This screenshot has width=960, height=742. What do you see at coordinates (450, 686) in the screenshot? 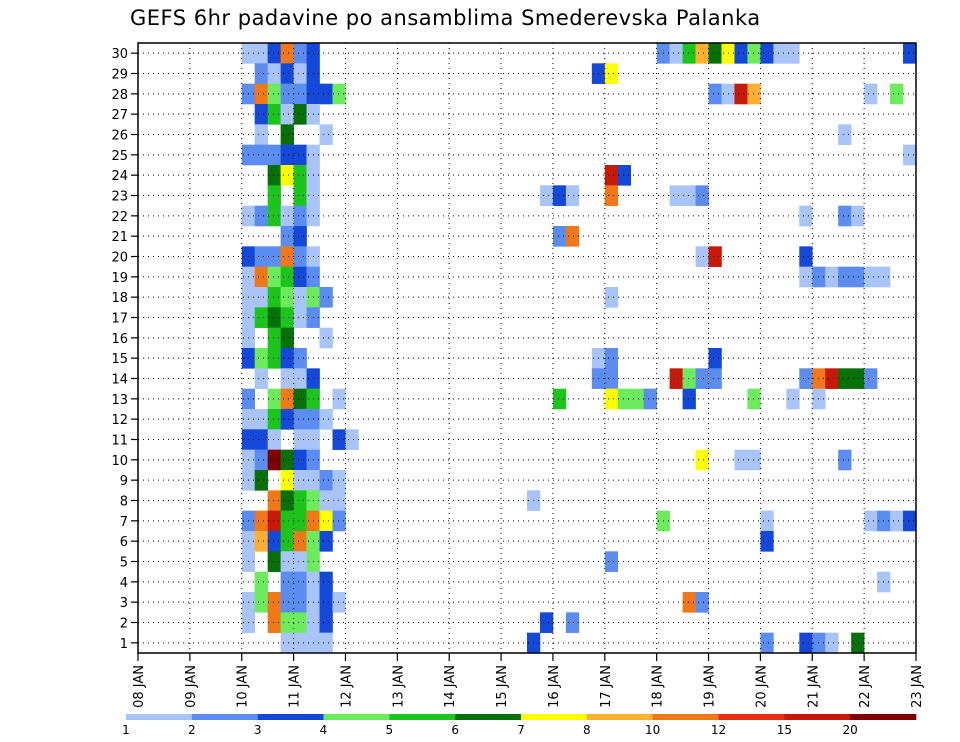
I see `x-tick-label: 14 JAN` at bounding box center [450, 686].